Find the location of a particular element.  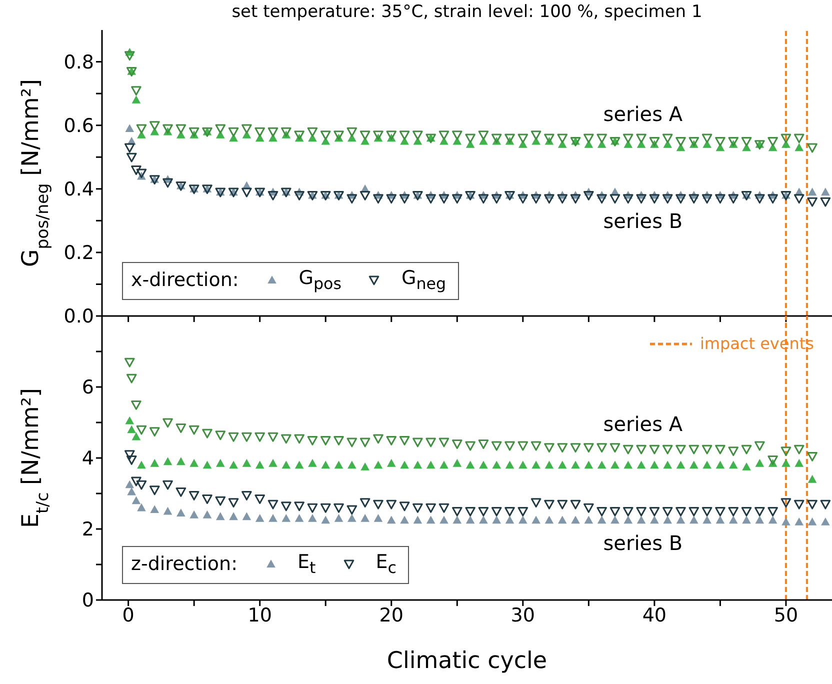

text: 0.0 is located at coordinates (79, 317).